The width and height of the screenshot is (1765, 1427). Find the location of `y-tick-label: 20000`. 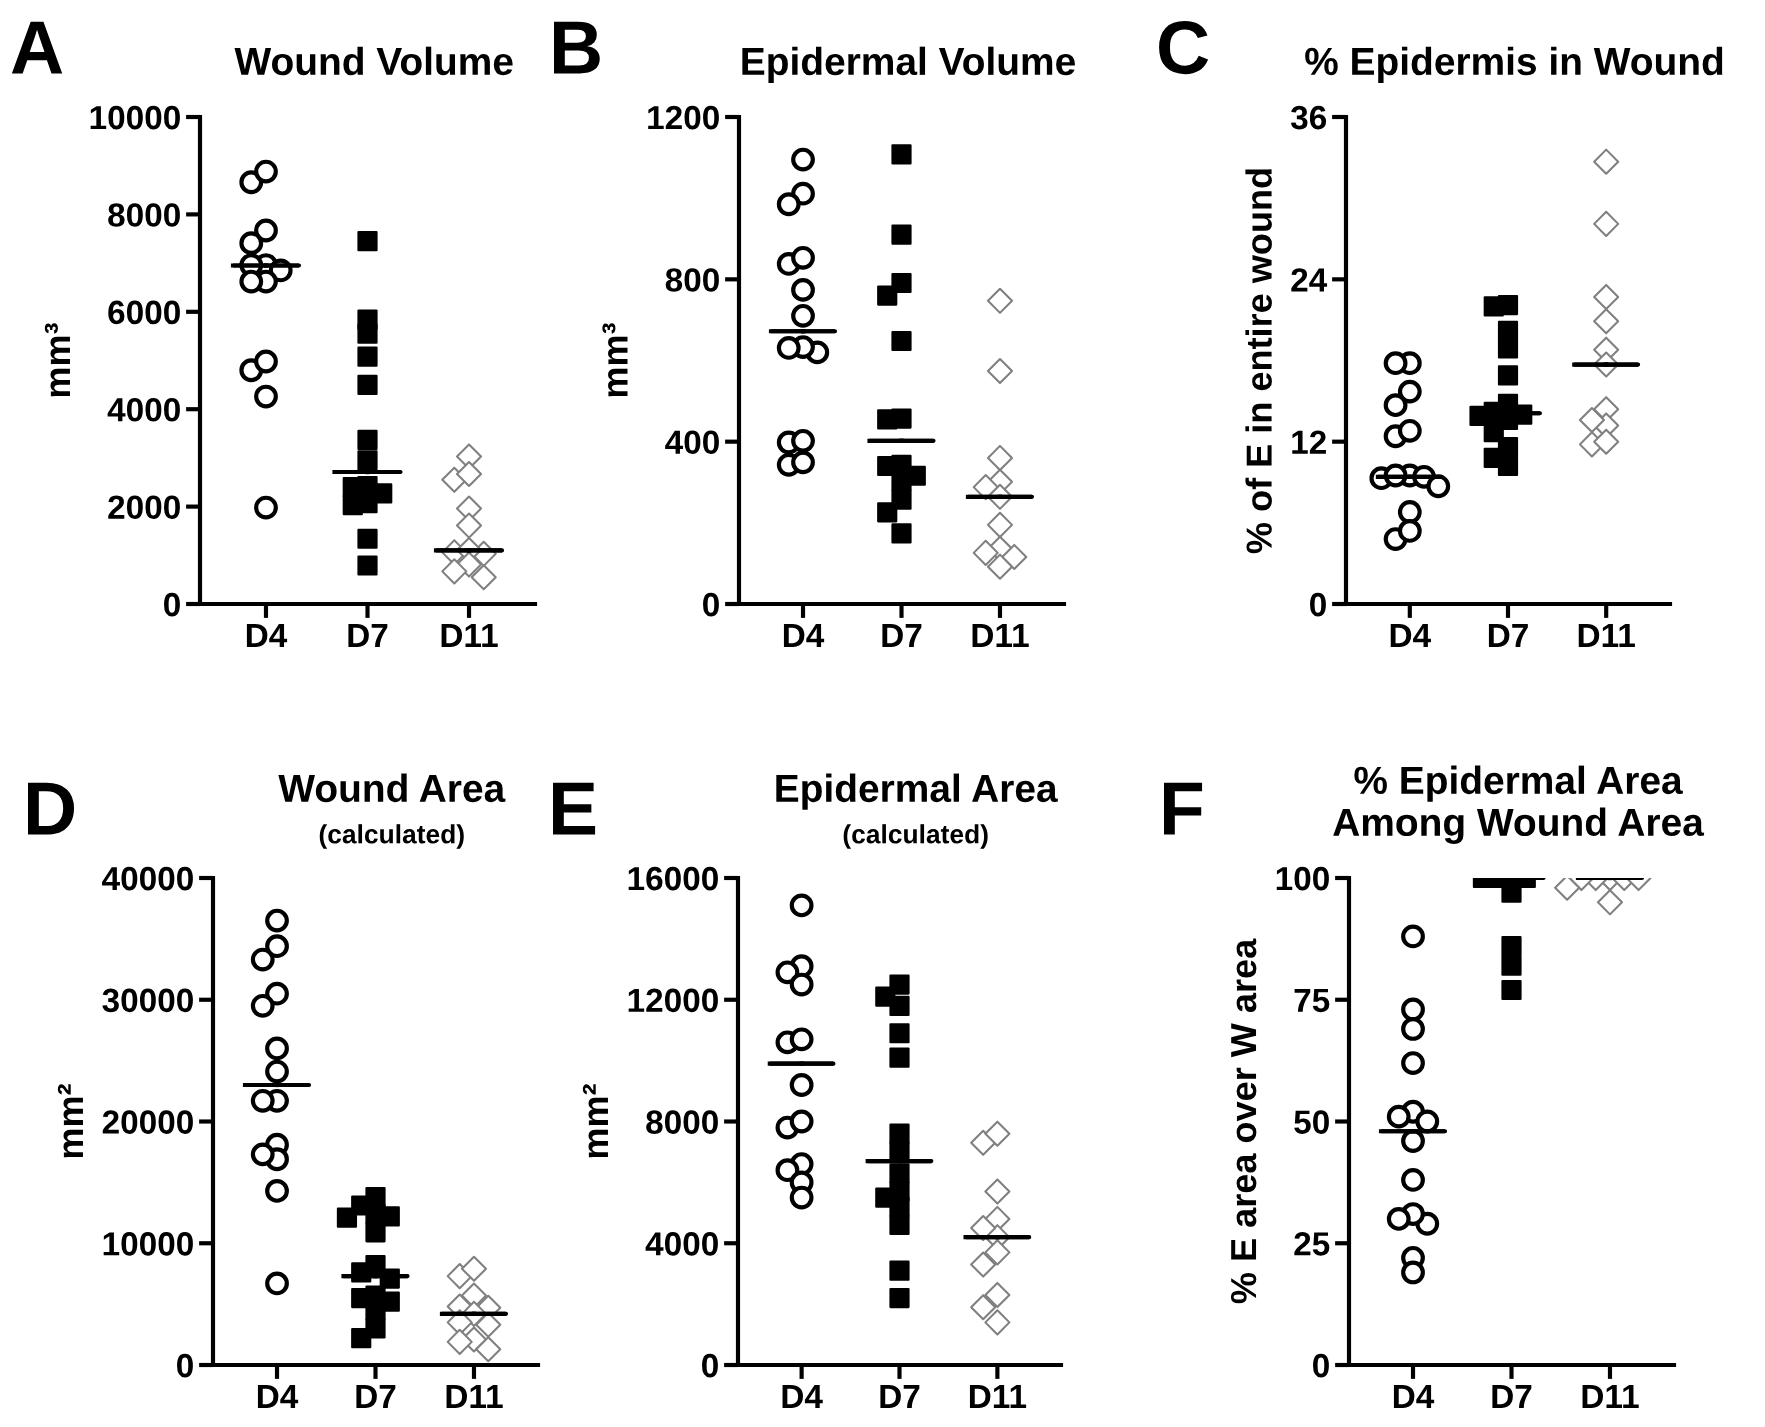

y-tick-label: 20000 is located at coordinates (147, 1122).